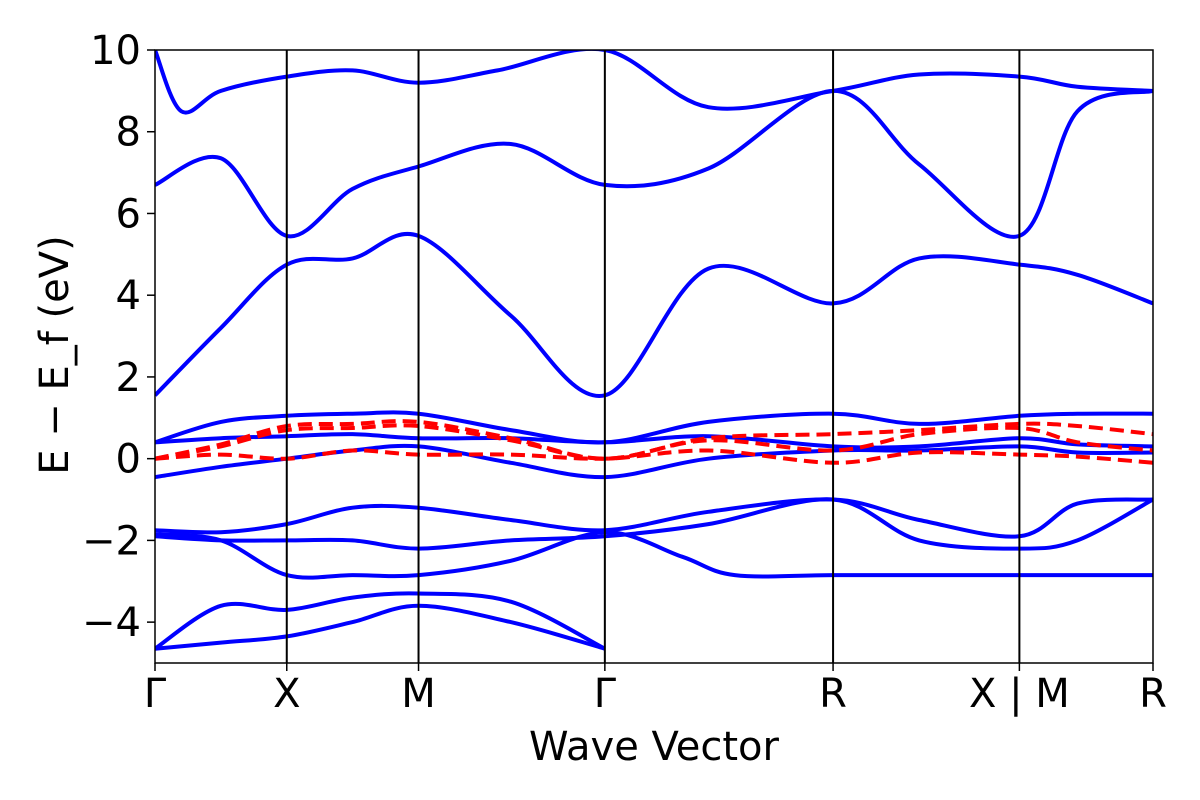  What do you see at coordinates (55, 354) in the screenshot?
I see `y-axis-title: E − E_f (eV)` at bounding box center [55, 354].